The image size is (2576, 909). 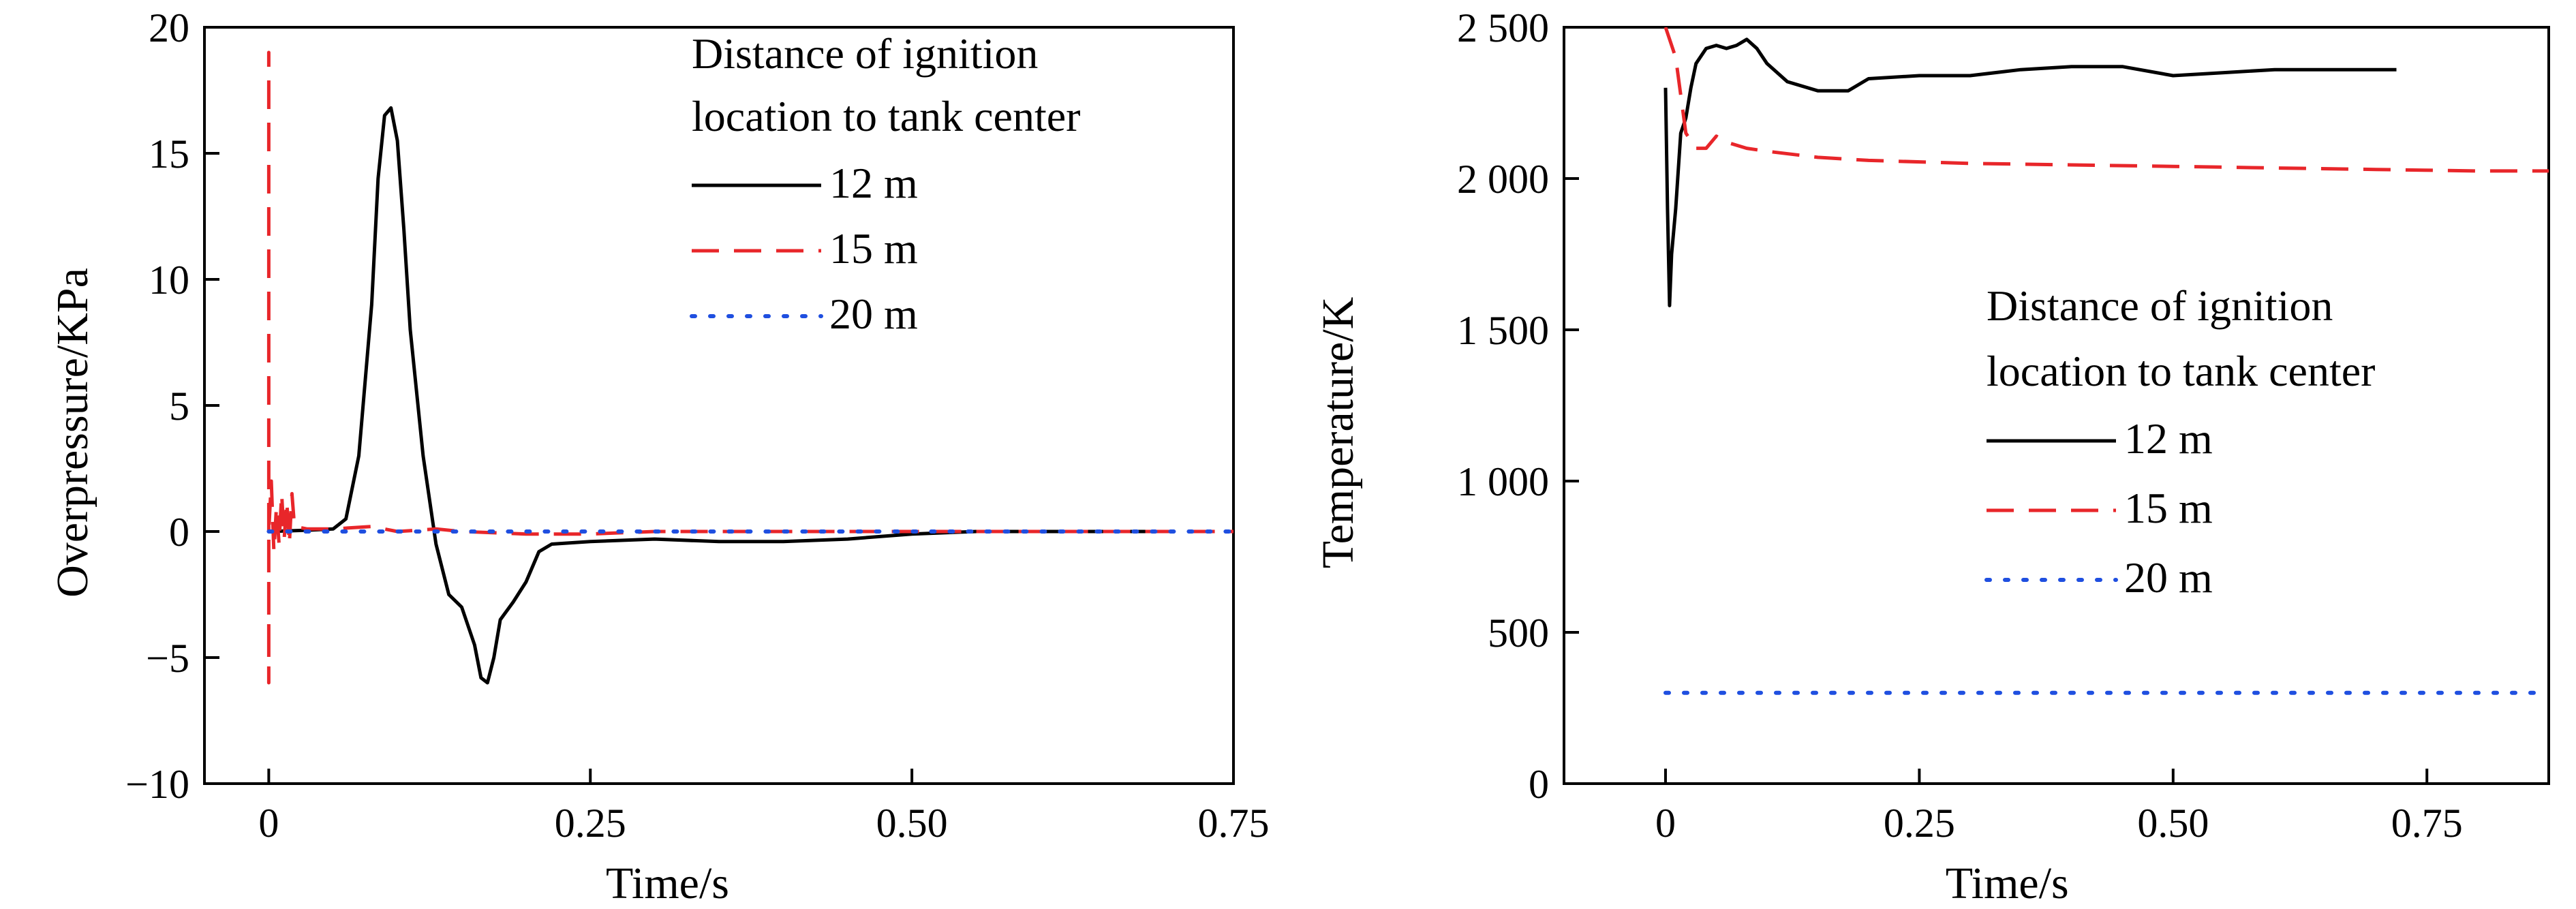 I want to click on y-axis-label: Overpressure/KPa, so click(x=72, y=433).